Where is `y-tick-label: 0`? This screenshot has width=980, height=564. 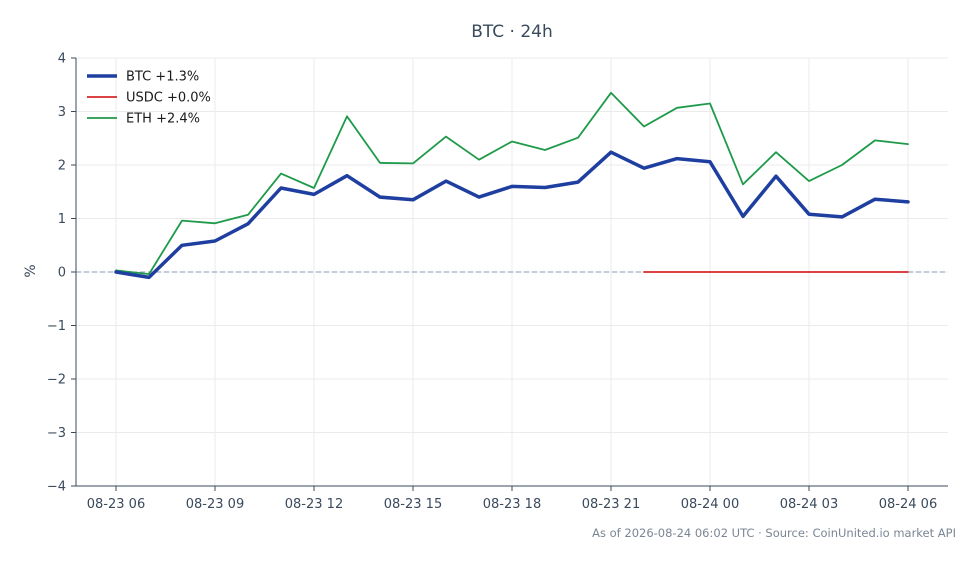
y-tick-label: 0 is located at coordinates (62, 273).